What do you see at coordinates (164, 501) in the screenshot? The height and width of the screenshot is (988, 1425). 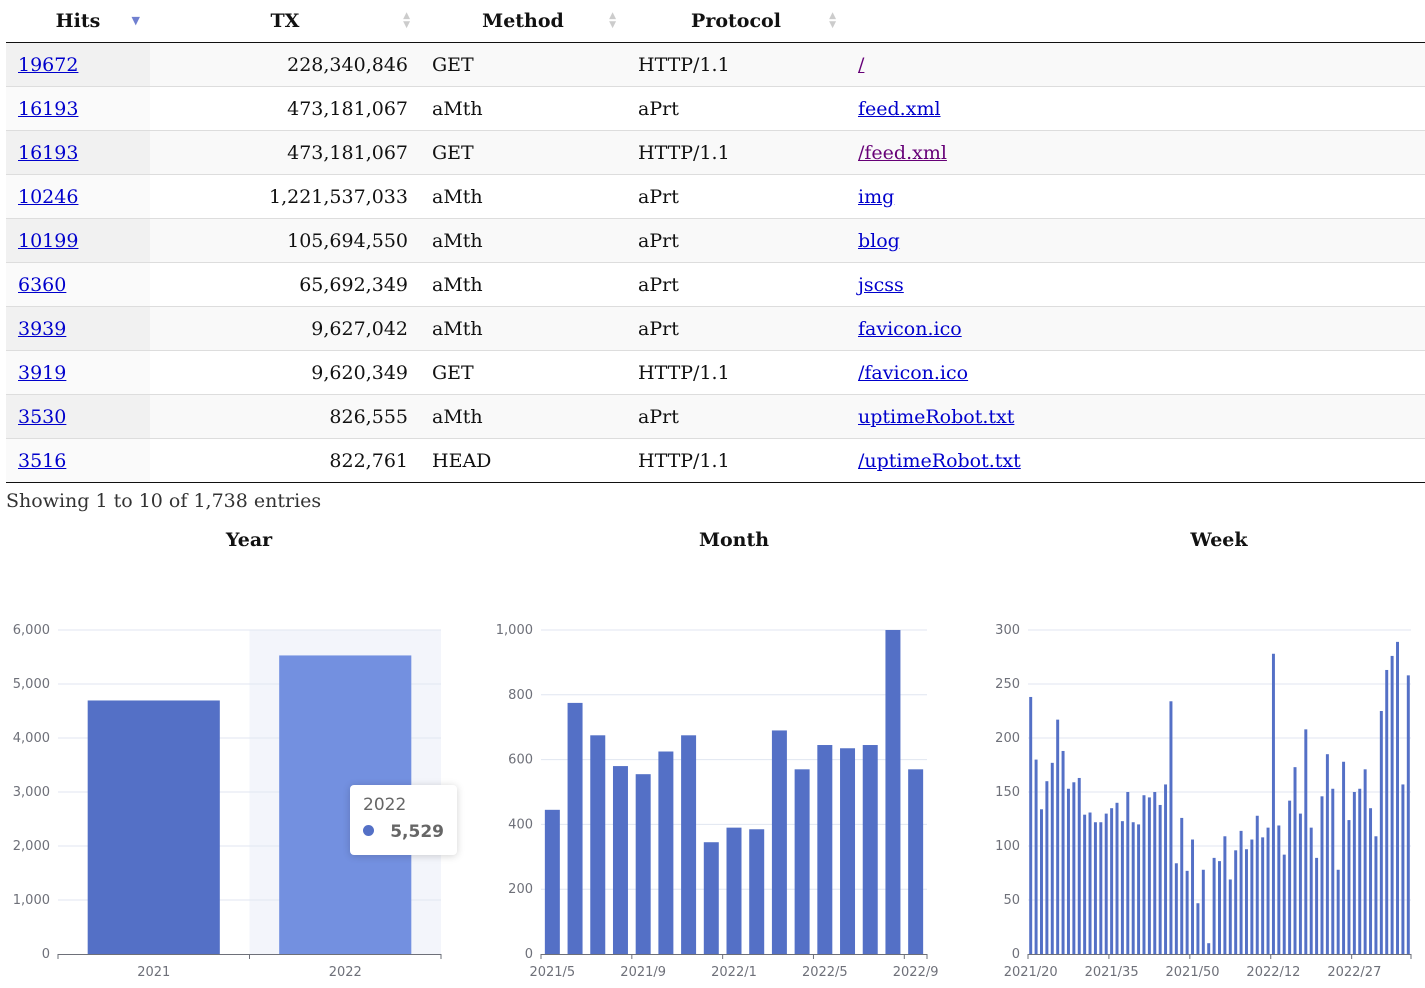 I see `table-info: Showing 1 to 10 of 1,738 entries` at bounding box center [164, 501].